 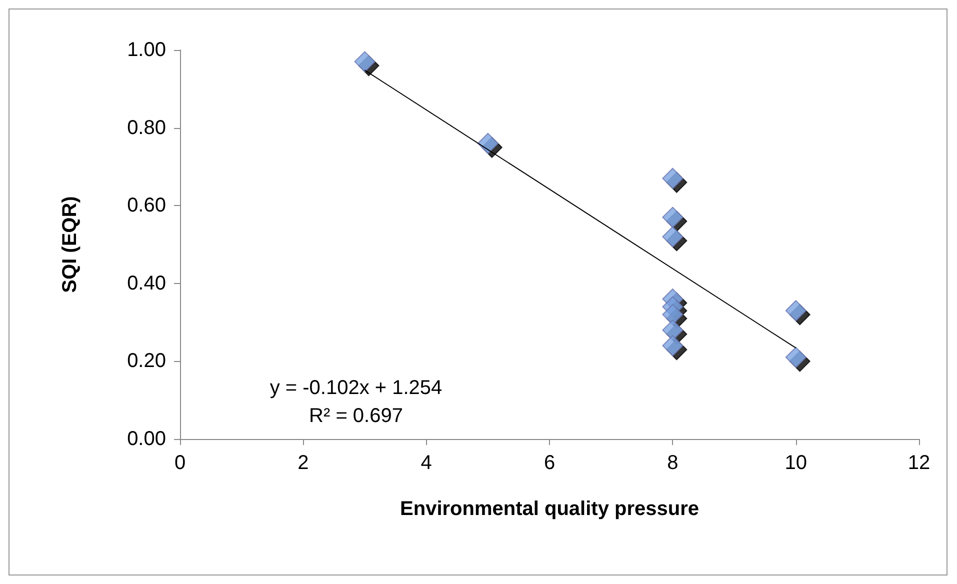 I want to click on x-tick-label: 6, so click(x=550, y=463).